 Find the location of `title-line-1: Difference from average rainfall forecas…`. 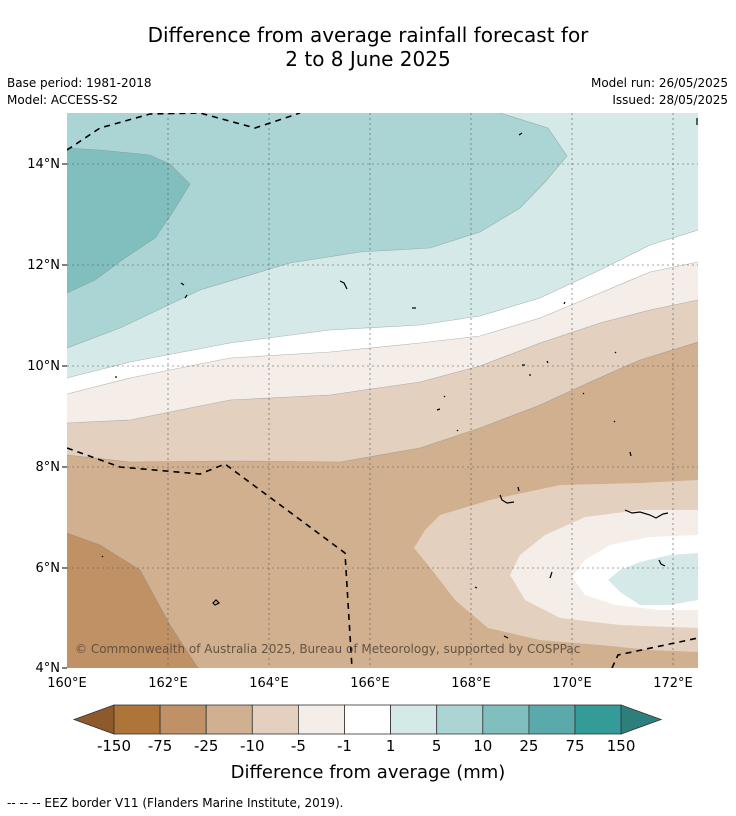

title-line-1: Difference from average rainfall forecas… is located at coordinates (368, 35).